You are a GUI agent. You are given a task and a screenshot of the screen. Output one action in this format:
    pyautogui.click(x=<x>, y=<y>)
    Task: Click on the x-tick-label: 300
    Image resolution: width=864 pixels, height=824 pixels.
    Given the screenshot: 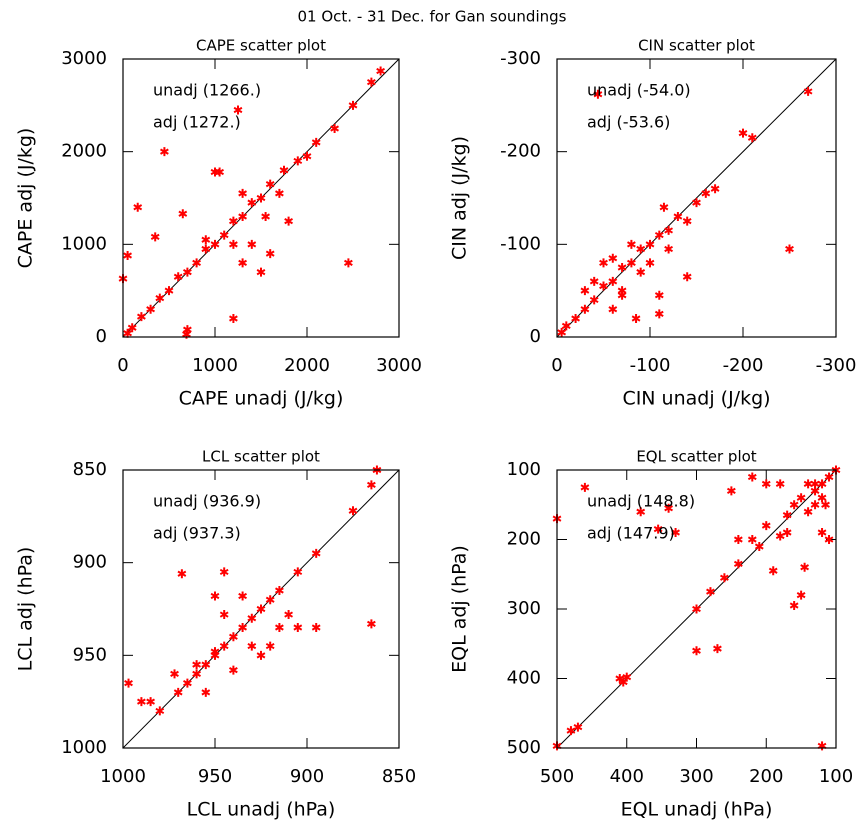 What is the action you would take?
    pyautogui.click(x=696, y=776)
    